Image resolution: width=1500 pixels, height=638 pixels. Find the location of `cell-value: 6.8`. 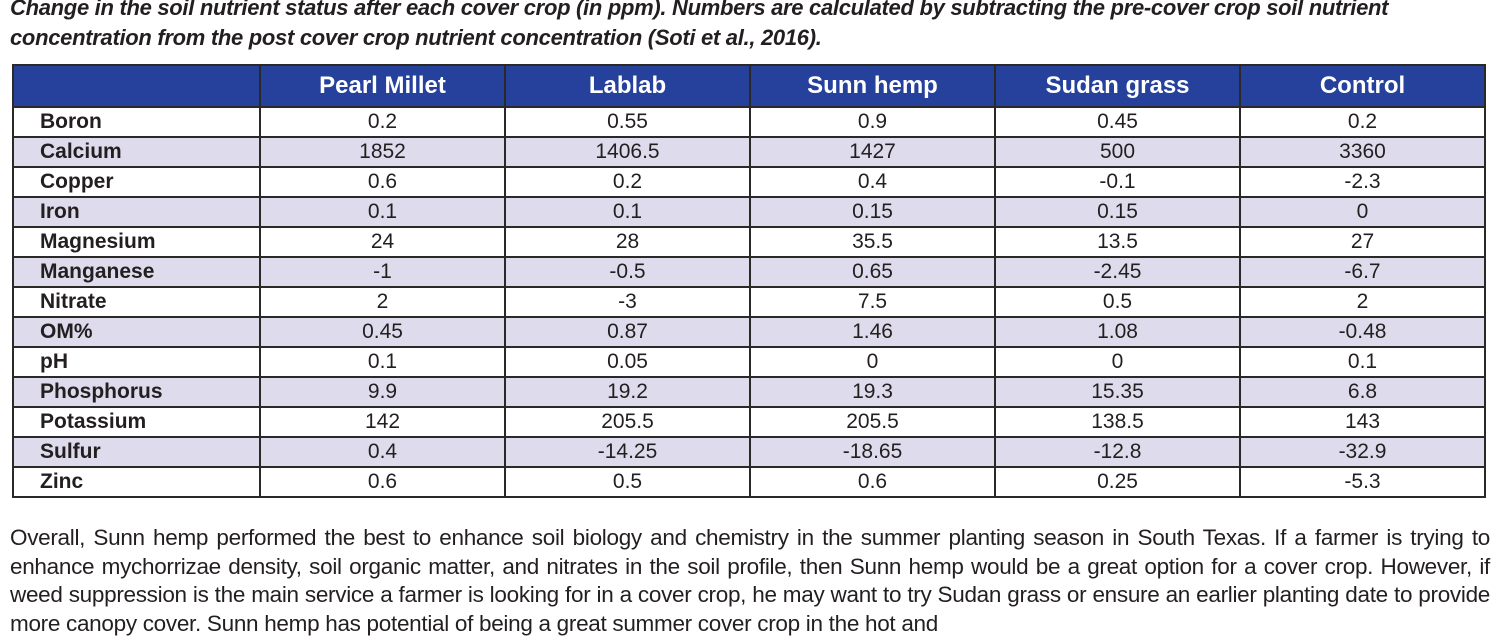

cell-value: 6.8 is located at coordinates (1362, 392).